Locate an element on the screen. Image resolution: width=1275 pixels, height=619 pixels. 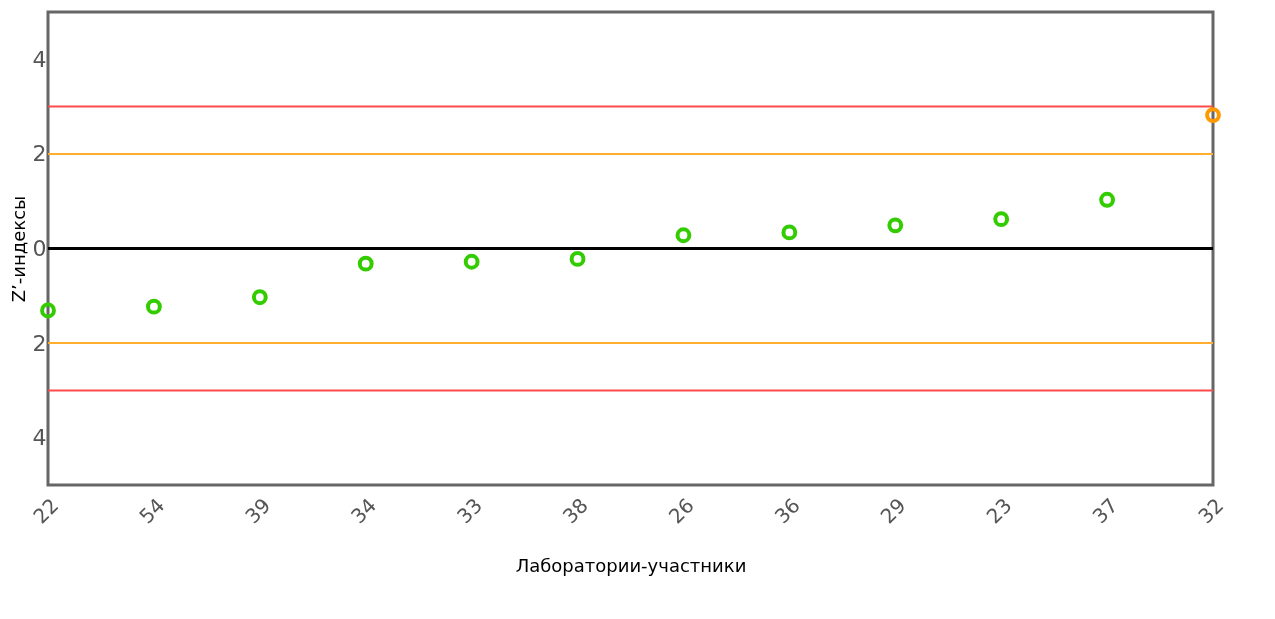
x-tick-label: 26 is located at coordinates (681, 511).